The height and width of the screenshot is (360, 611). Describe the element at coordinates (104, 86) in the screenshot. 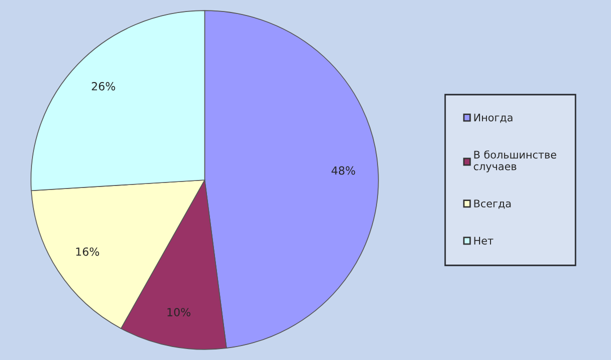

I see `data-label: 26%` at that location.